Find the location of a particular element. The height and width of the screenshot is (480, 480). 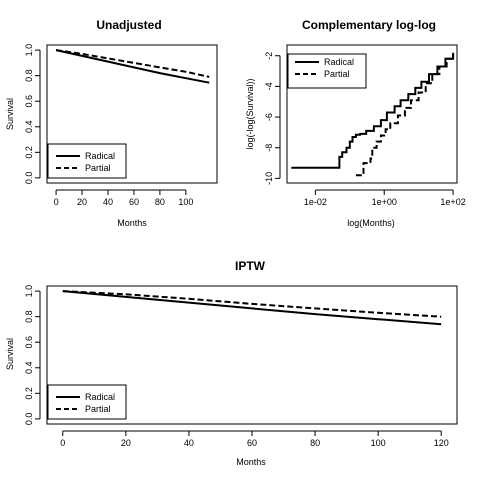

x-axis: 0 20 40 60 80 100 120 is located at coordinates (254, 439).